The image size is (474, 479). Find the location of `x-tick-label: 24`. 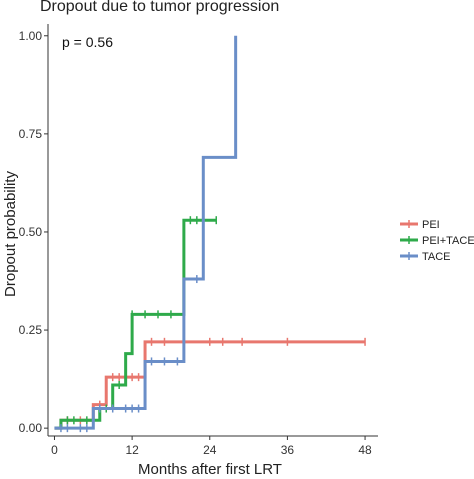

x-tick-label: 24 is located at coordinates (210, 450).